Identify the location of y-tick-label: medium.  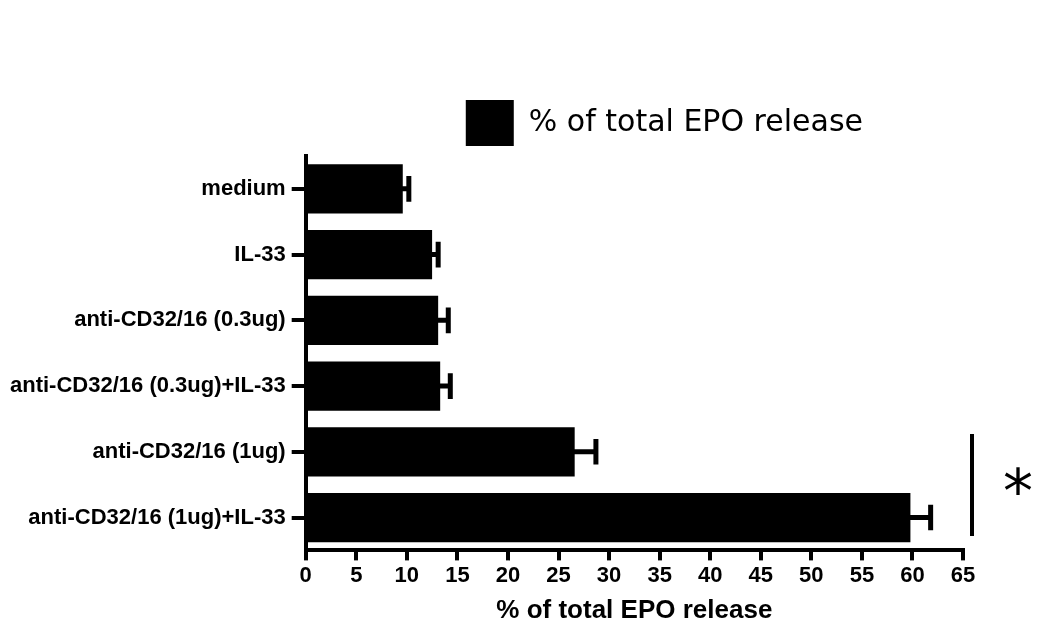
(243, 187).